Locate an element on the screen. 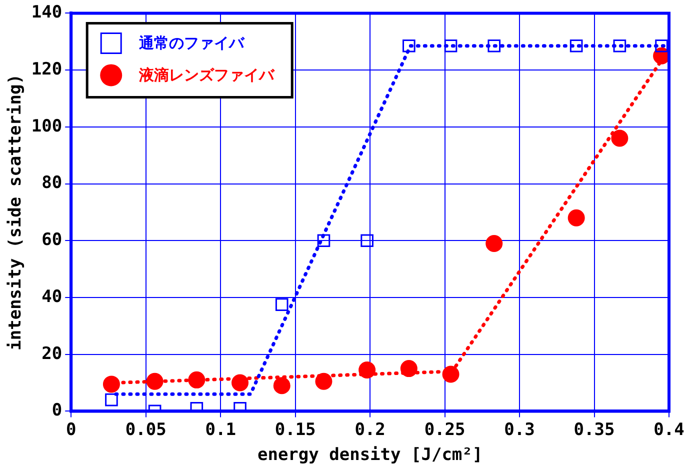 This screenshot has height=470, width=699. x-axis-title: energy density [J/cm²] is located at coordinates (370, 455).